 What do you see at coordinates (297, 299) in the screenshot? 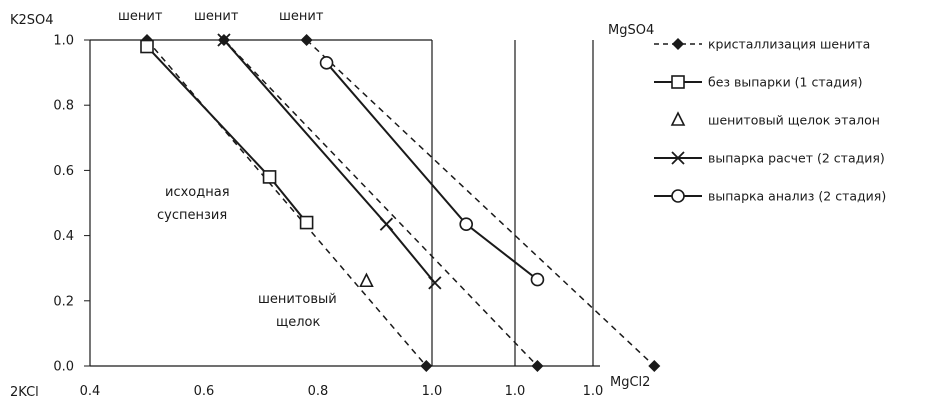
I see `annotation-schoenite-liquor-1: шенитовый` at bounding box center [297, 299].